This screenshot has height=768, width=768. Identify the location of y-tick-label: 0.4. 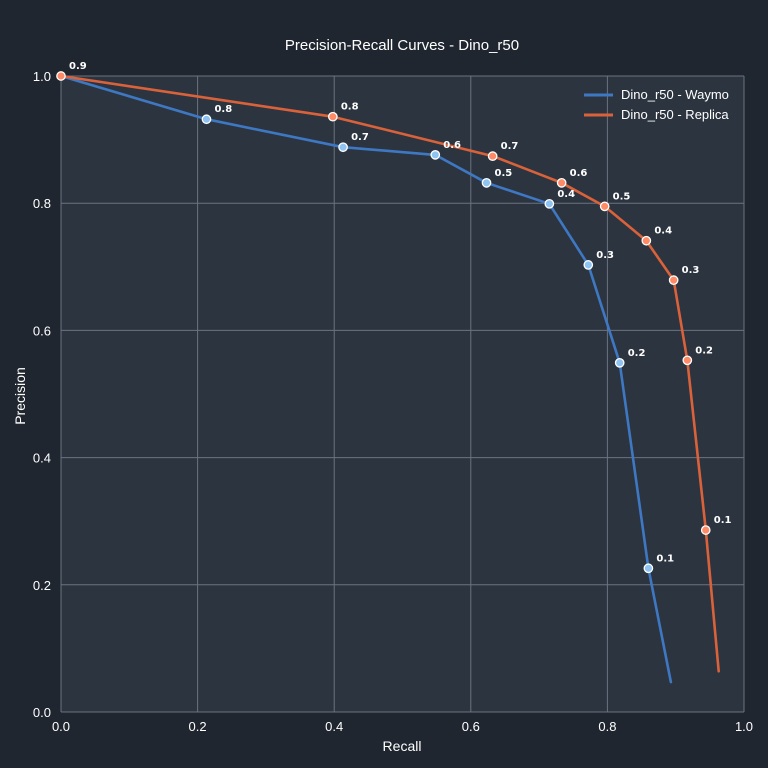
(42, 458).